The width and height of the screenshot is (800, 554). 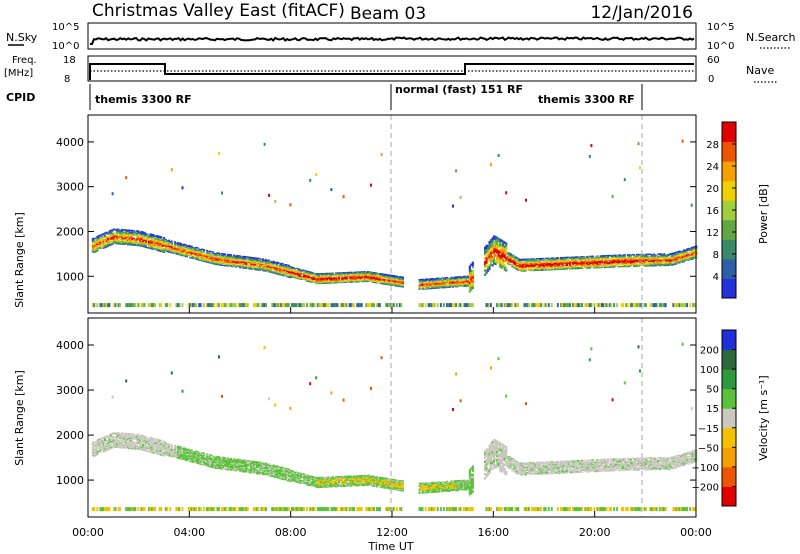 I want to click on noise-sky-line, so click(x=392, y=40).